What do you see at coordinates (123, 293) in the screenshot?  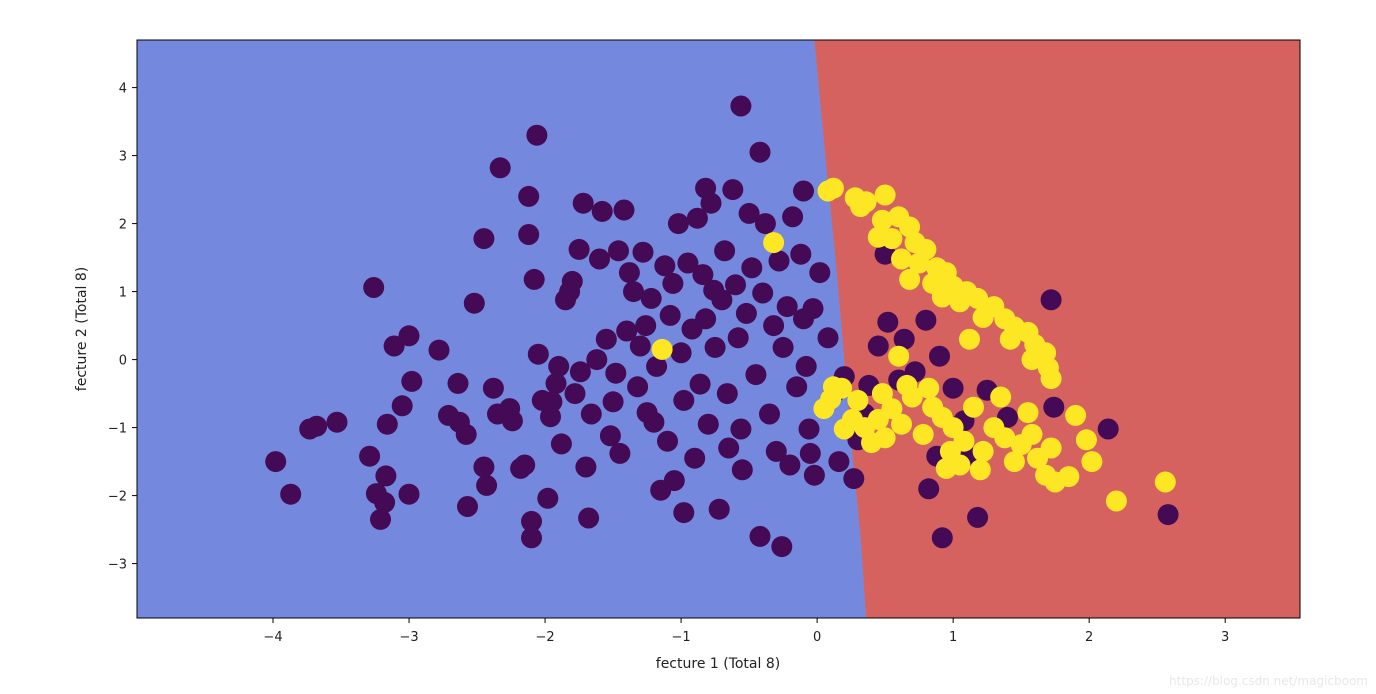 I see `y-tick-label: 1` at bounding box center [123, 293].